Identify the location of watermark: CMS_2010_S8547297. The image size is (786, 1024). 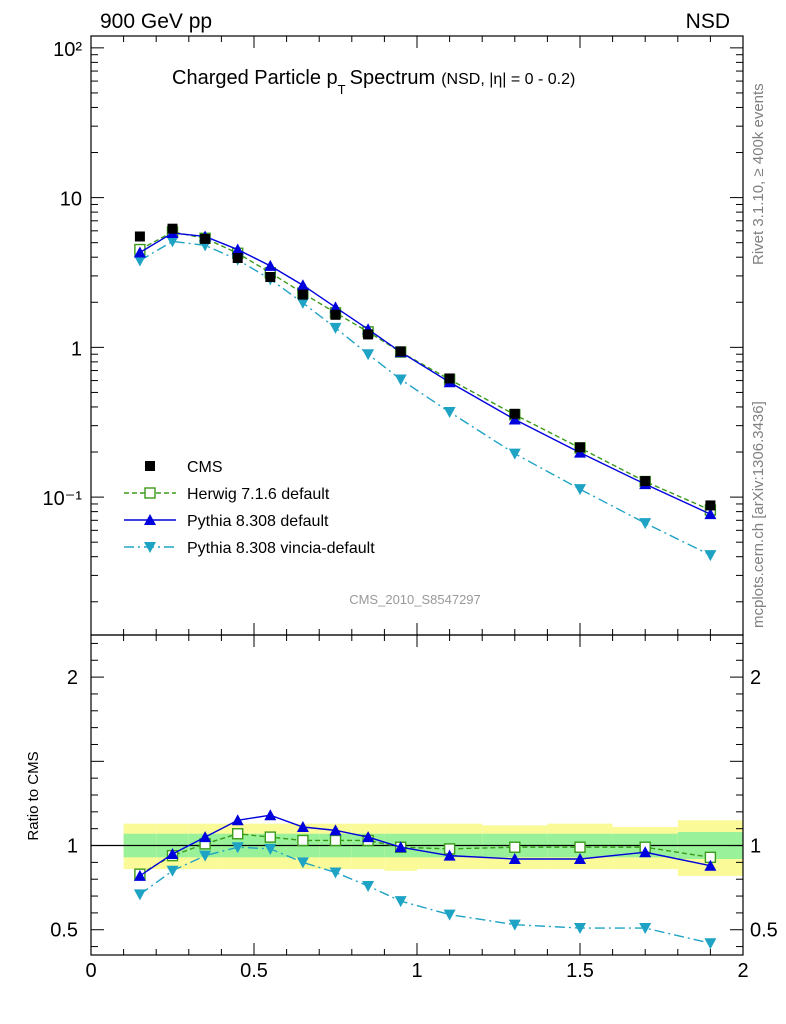
(415, 599).